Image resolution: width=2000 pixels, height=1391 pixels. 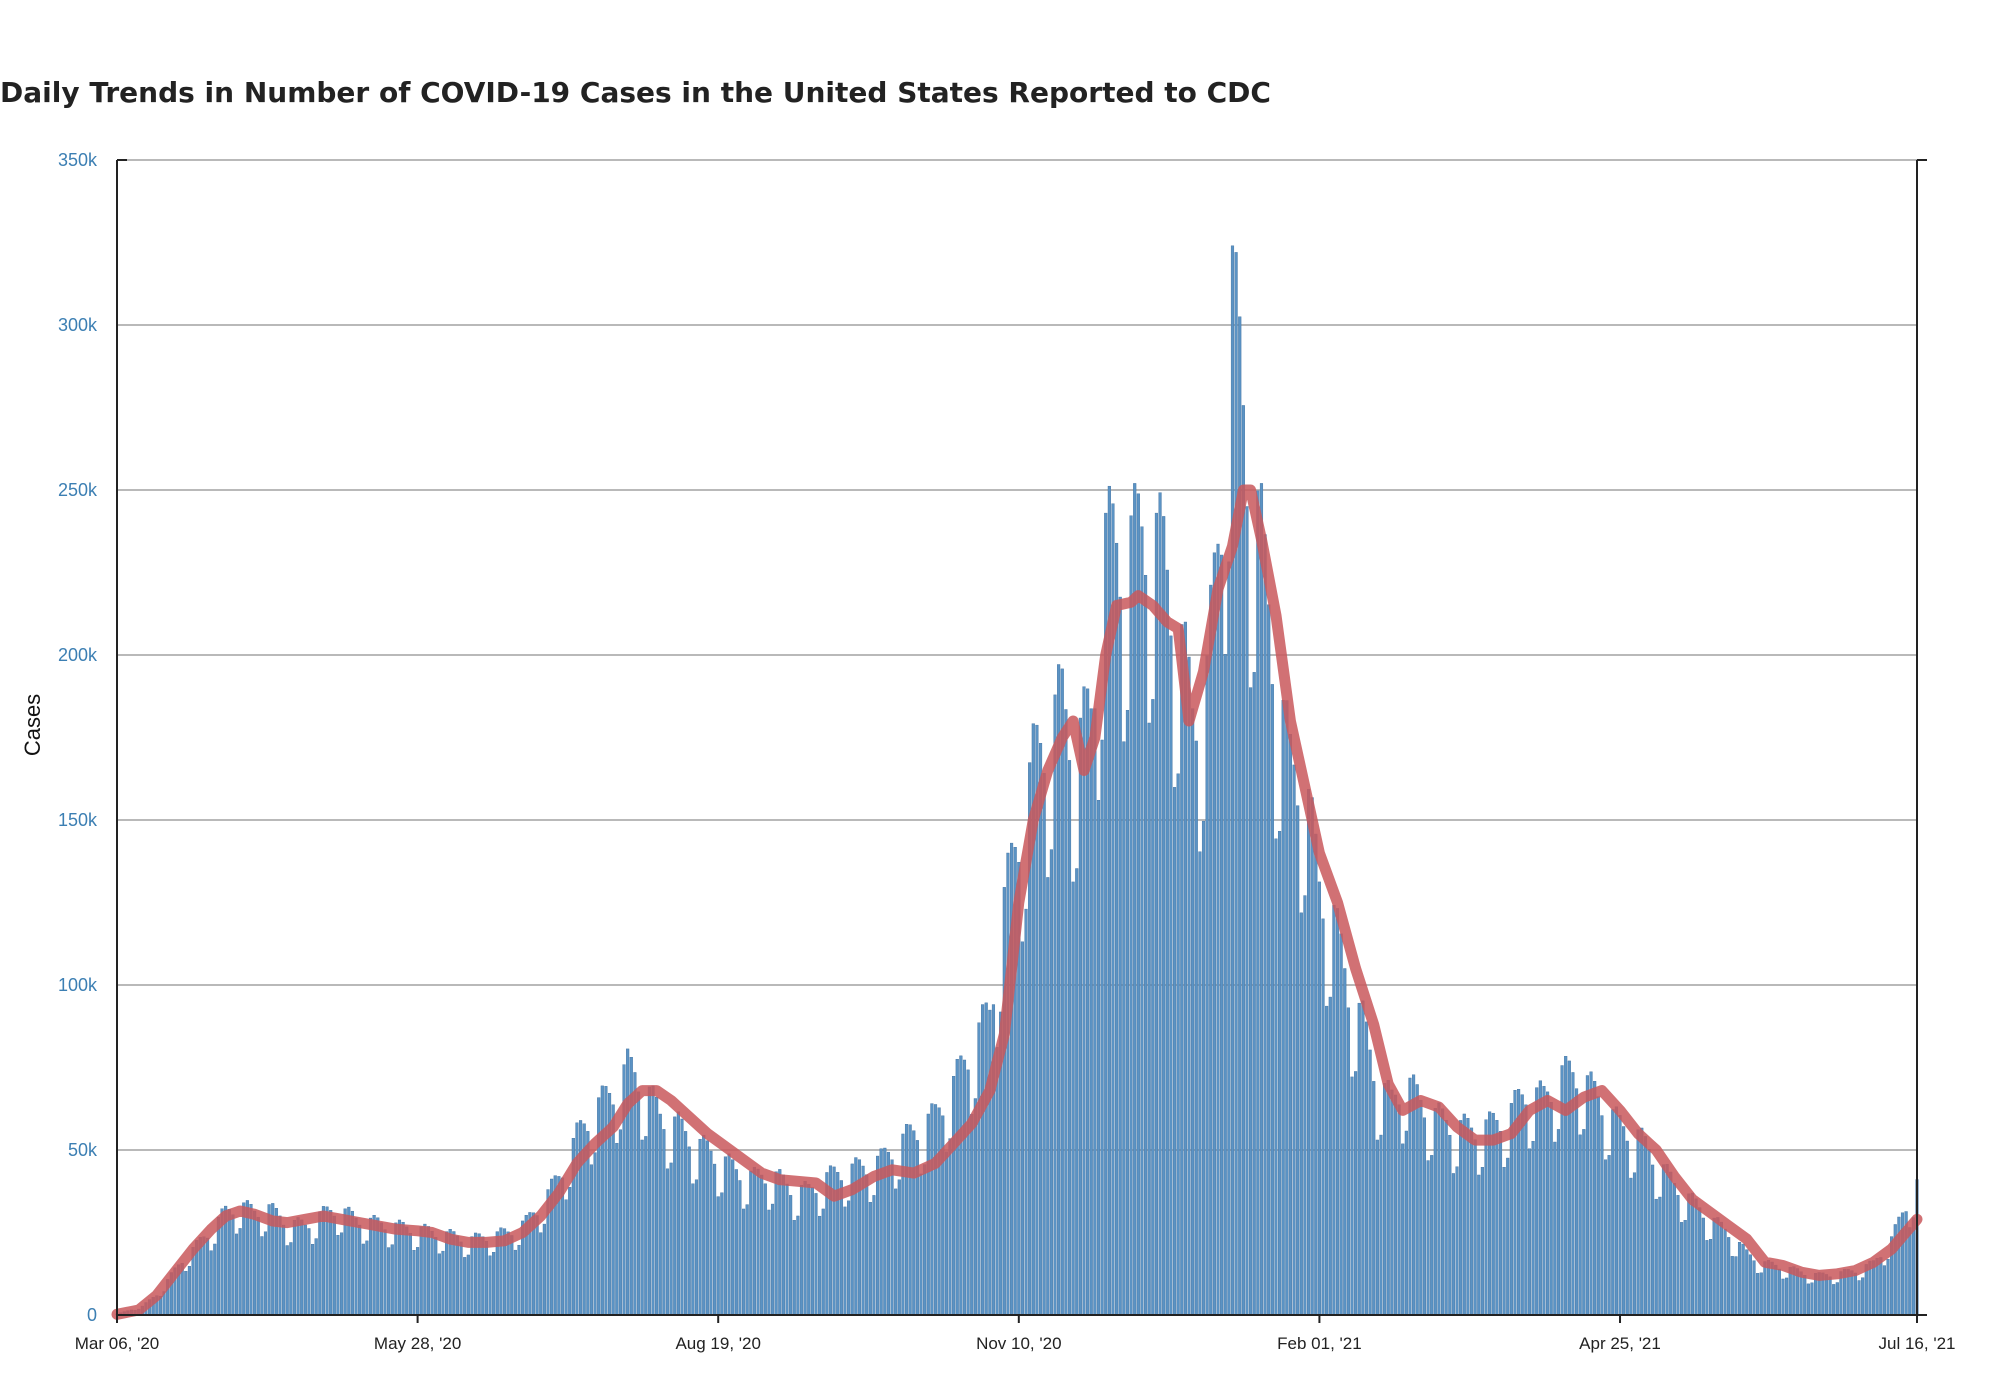 I want to click on x-tick-label: Apr 25, '21, so click(x=1620, y=1343).